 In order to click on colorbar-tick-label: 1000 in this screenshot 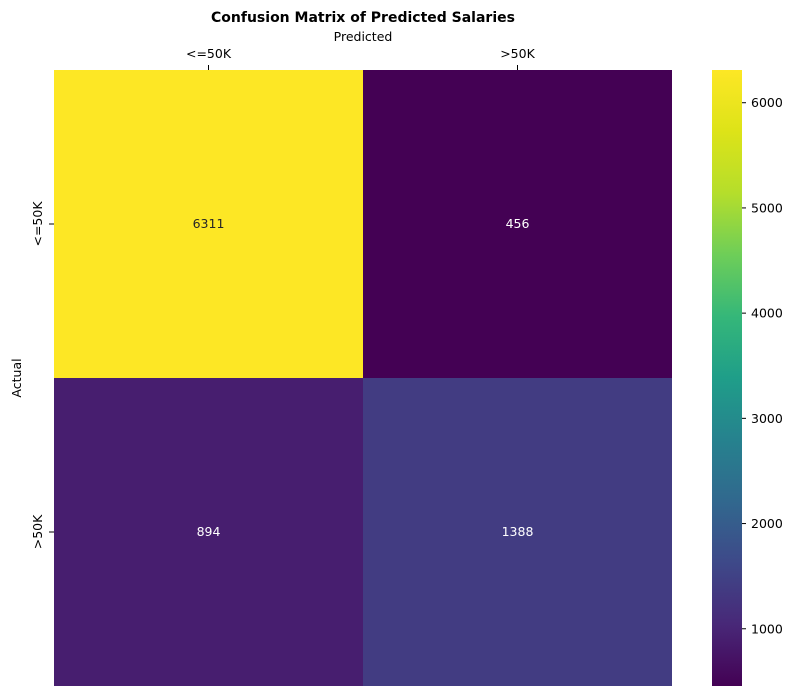, I will do `click(767, 628)`.